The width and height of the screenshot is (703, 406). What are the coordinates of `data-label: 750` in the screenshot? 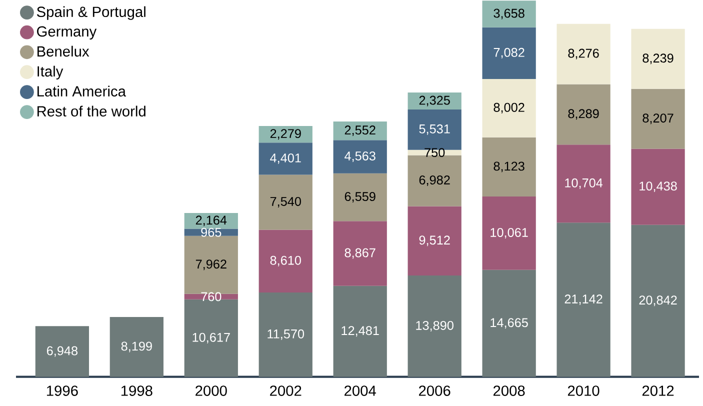 It's located at (434, 152).